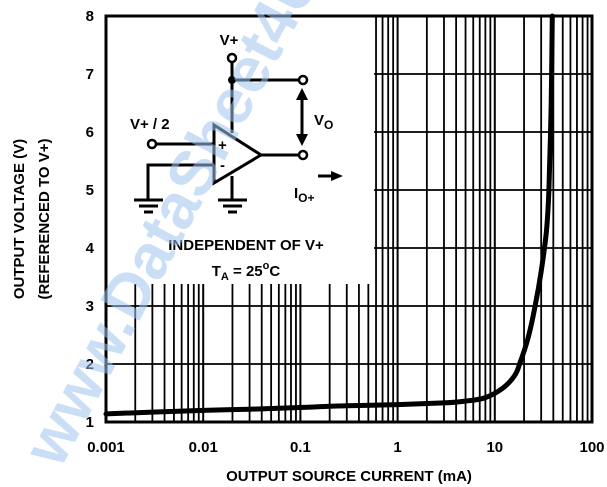 The image size is (607, 487). Describe the element at coordinates (328, 125) in the screenshot. I see `vo-label-sub: O` at that location.